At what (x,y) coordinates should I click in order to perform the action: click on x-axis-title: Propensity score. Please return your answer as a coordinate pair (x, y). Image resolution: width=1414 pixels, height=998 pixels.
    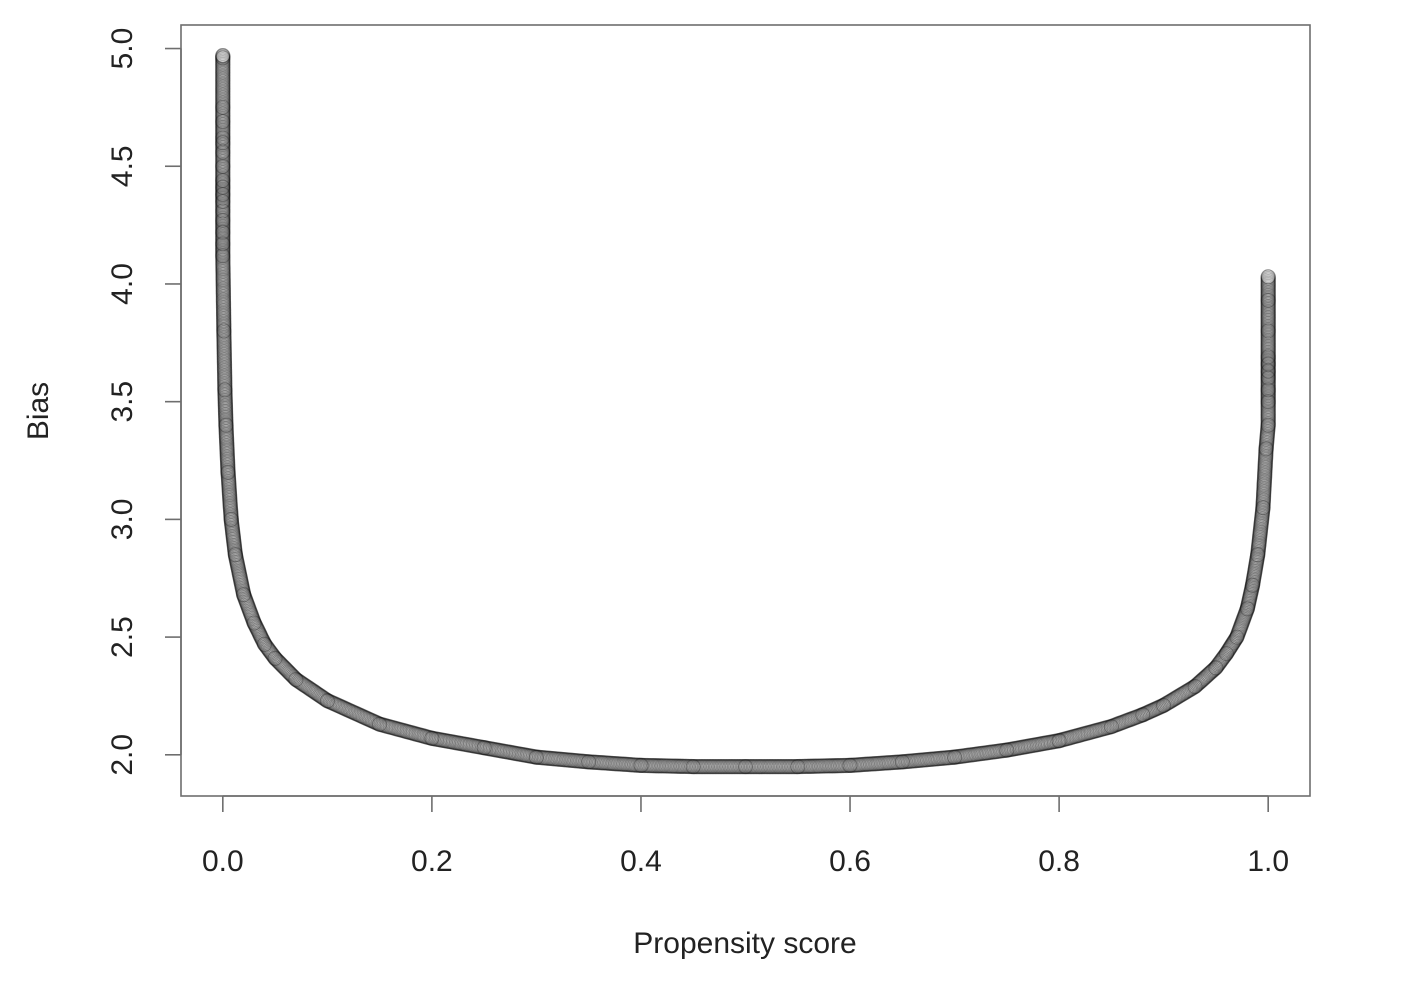
    Looking at the image, I should click on (744, 943).